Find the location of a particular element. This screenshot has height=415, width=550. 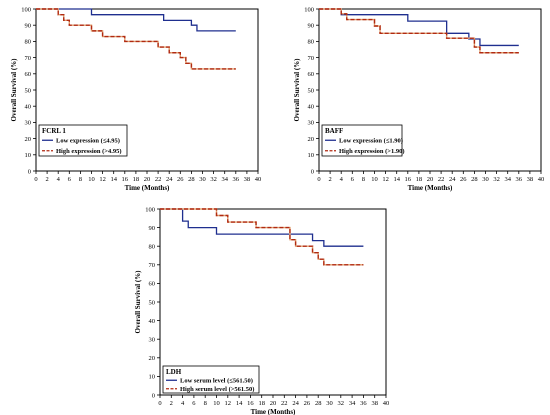

legend-label: High expression (>1.90) is located at coordinates (372, 151).